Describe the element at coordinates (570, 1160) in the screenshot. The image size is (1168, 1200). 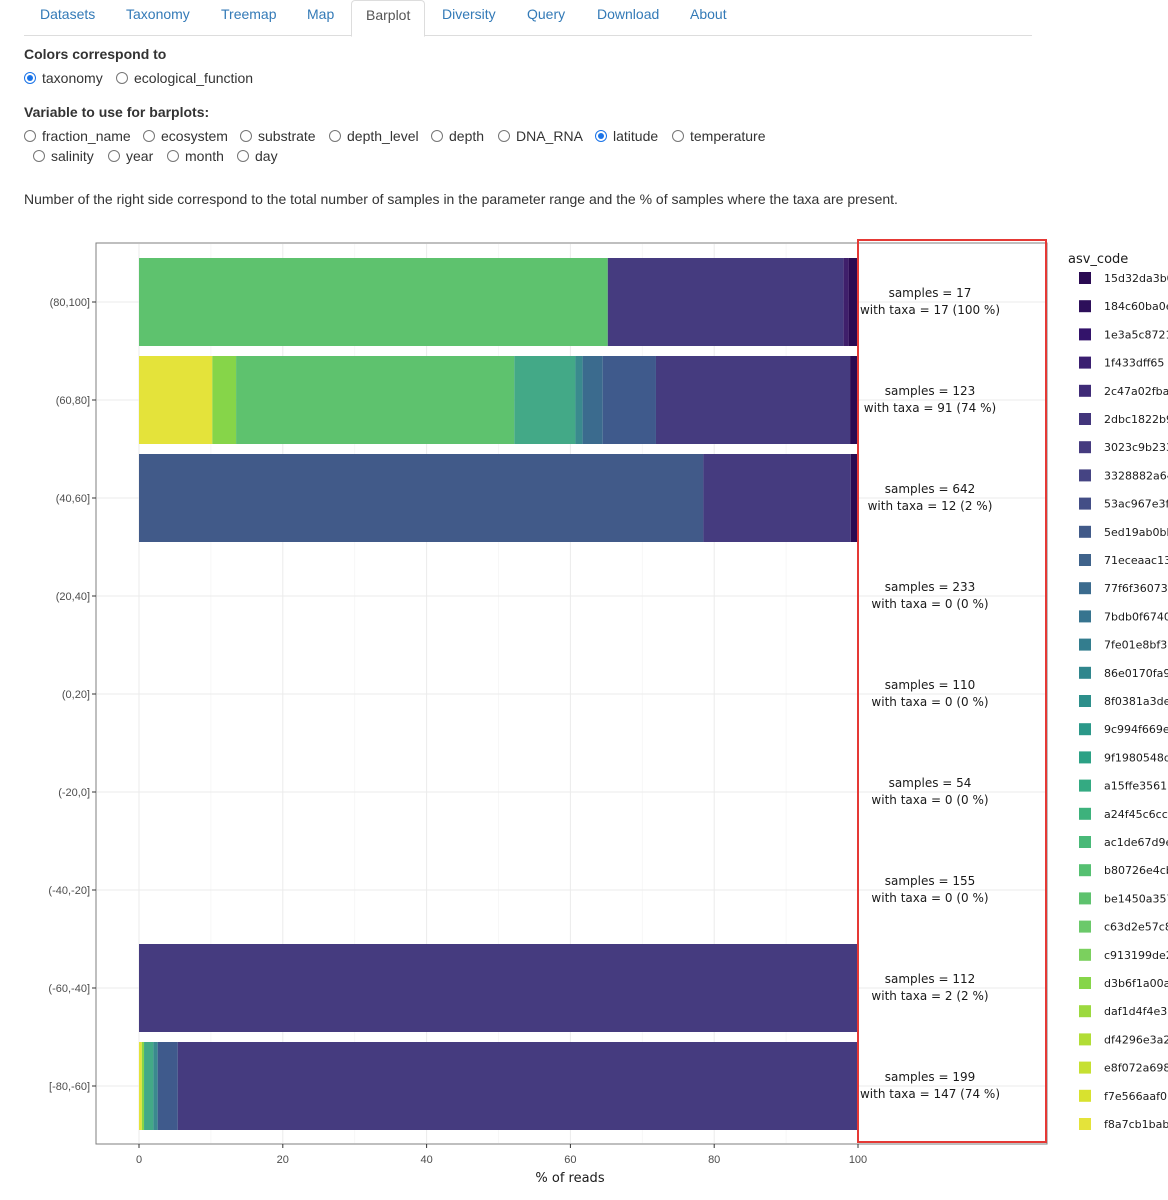
I see `x-tick-label: 60` at that location.